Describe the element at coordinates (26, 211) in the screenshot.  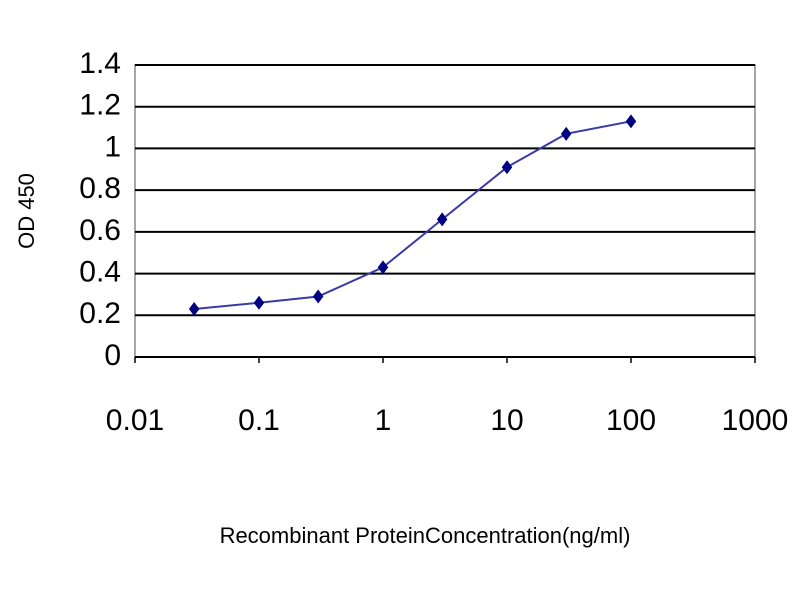
I see `y-axis-title: OD 450` at that location.